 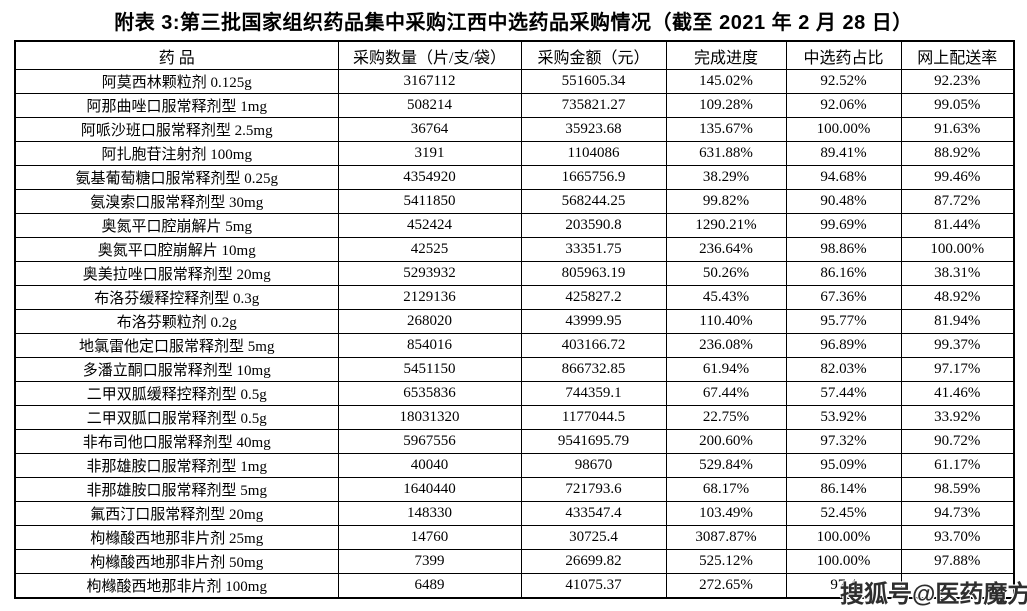 What do you see at coordinates (429, 489) in the screenshot?
I see `cell-quantity: 1640440` at bounding box center [429, 489].